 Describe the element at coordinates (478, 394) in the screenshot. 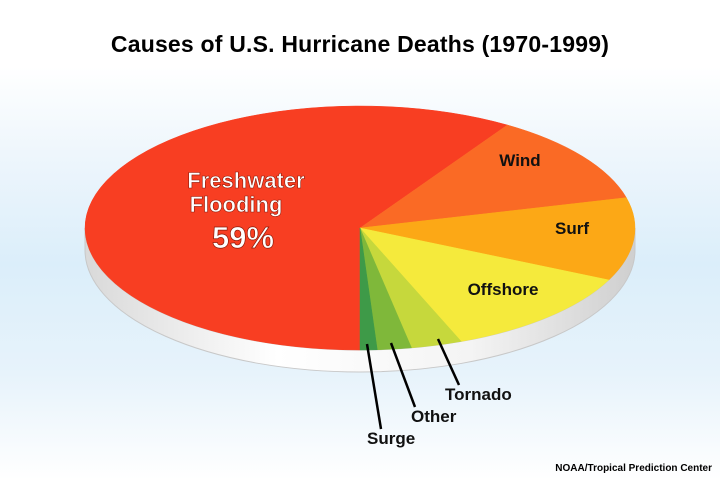

I see `slice-label-tornado: Tornado` at that location.